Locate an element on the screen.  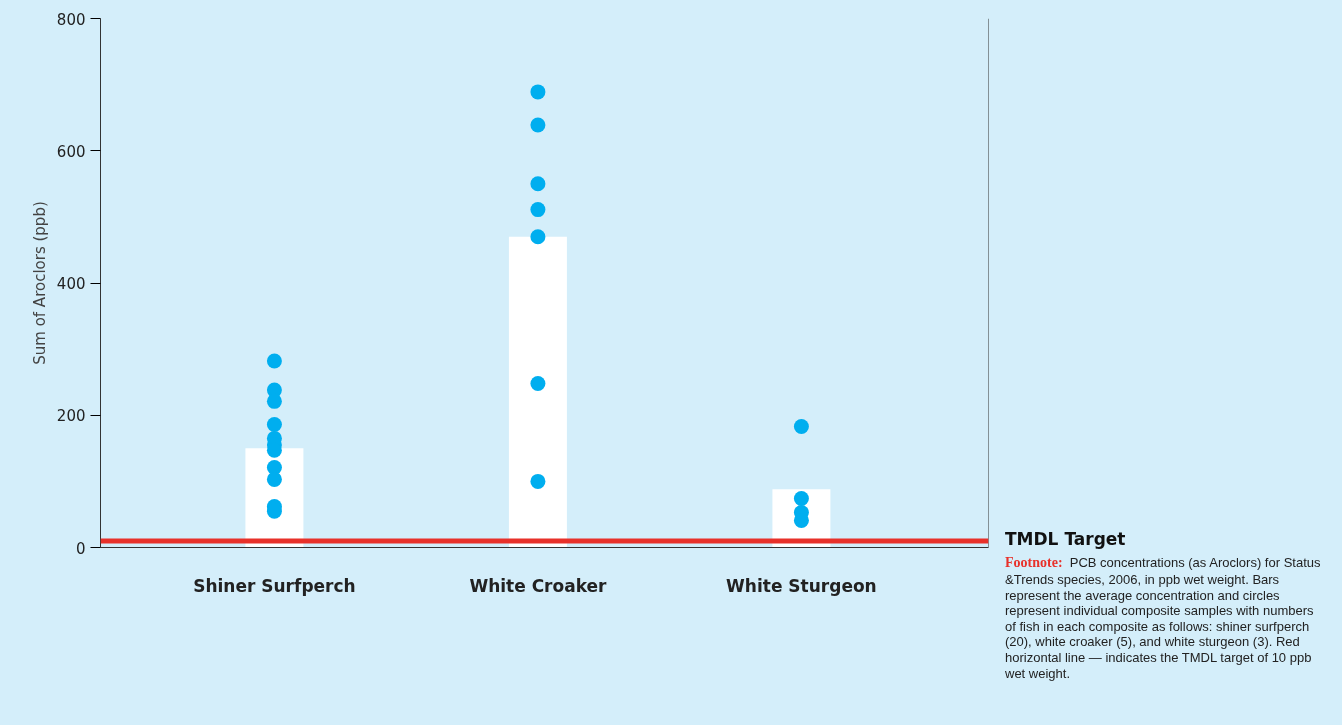
ref-line-label: TMDL Target is located at coordinates (1066, 539).